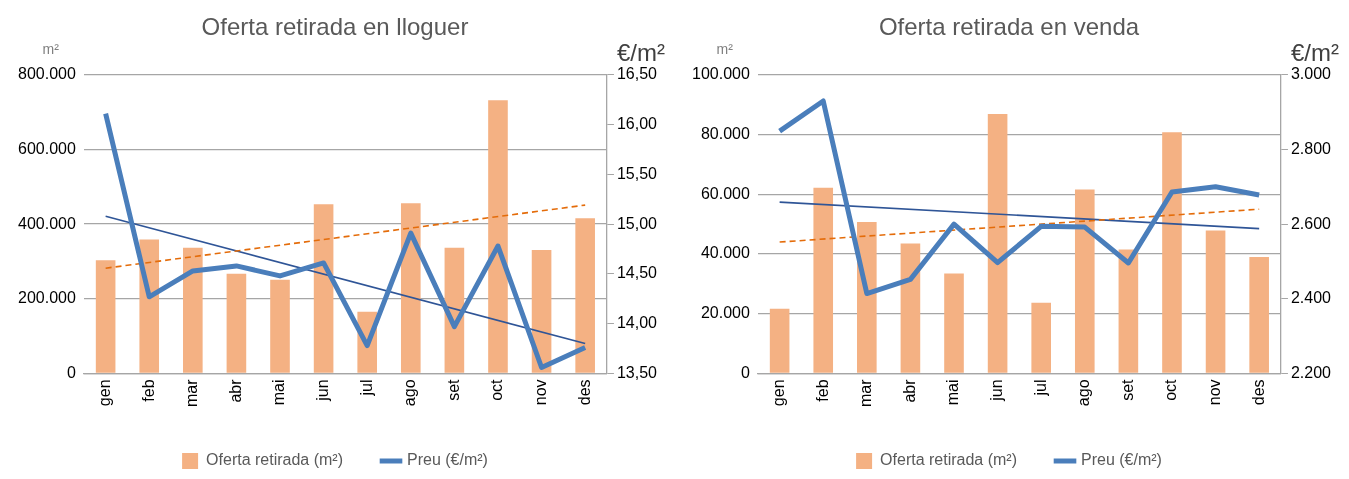 Image resolution: width=1349 pixels, height=479 pixels. I want to click on y-tick-label: 200.000, so click(46, 298).